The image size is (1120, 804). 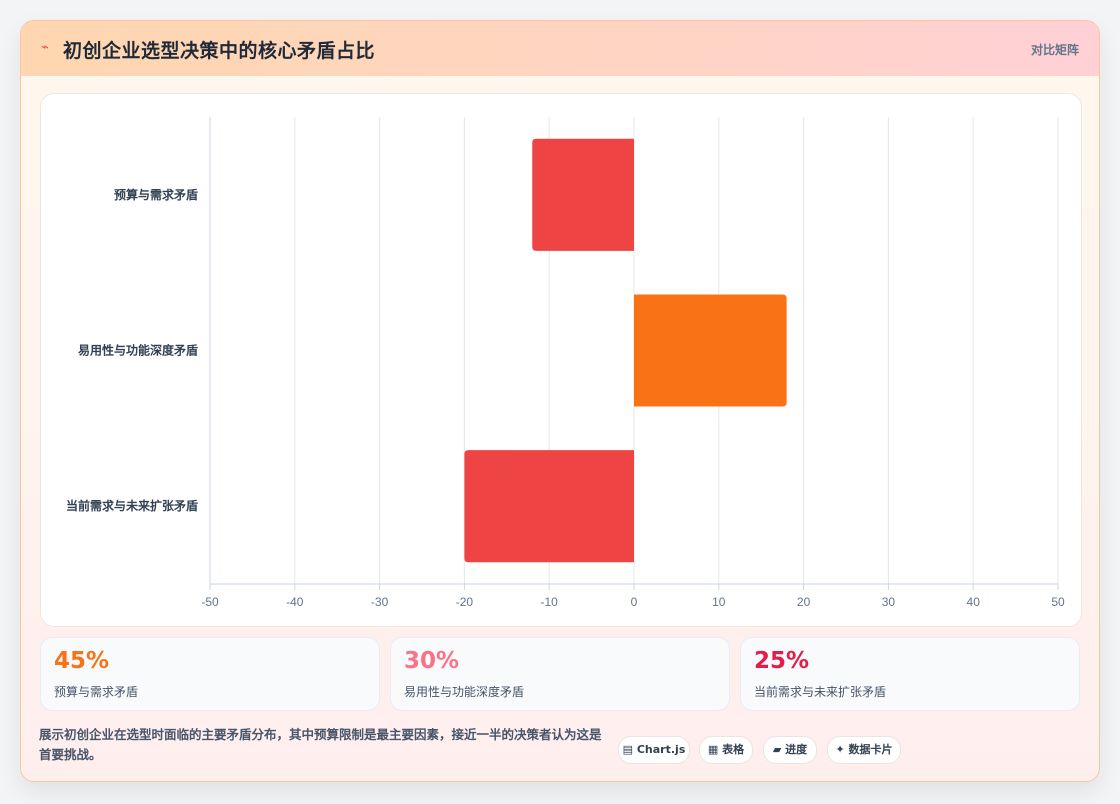 What do you see at coordinates (733, 749) in the screenshot?
I see `chip-label: 表格` at bounding box center [733, 749].